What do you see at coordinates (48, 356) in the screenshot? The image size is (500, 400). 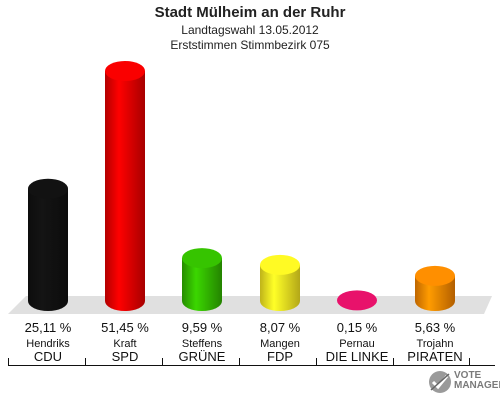 I see `party-label: CDU` at bounding box center [48, 356].